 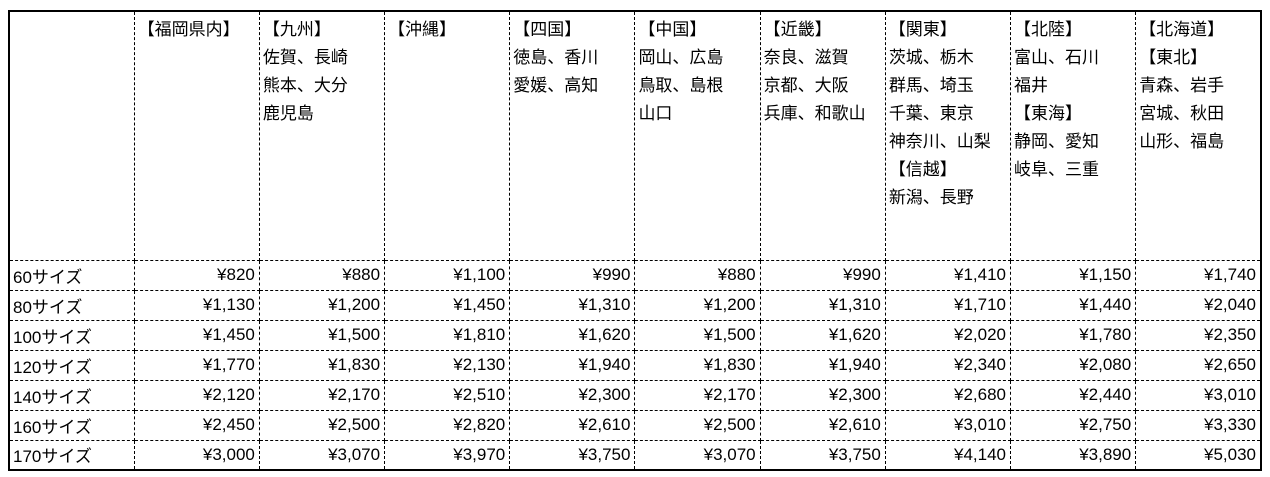 What do you see at coordinates (697, 275) in the screenshot?
I see `price-cell: ¥880` at bounding box center [697, 275].